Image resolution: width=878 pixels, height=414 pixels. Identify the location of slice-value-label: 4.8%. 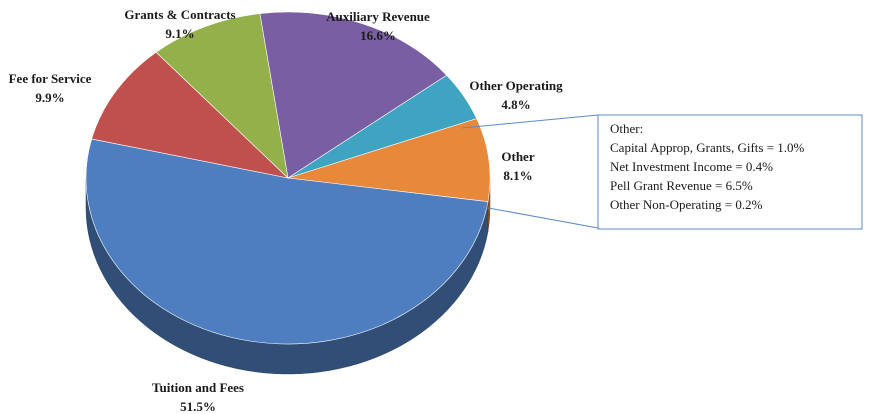
(515, 104).